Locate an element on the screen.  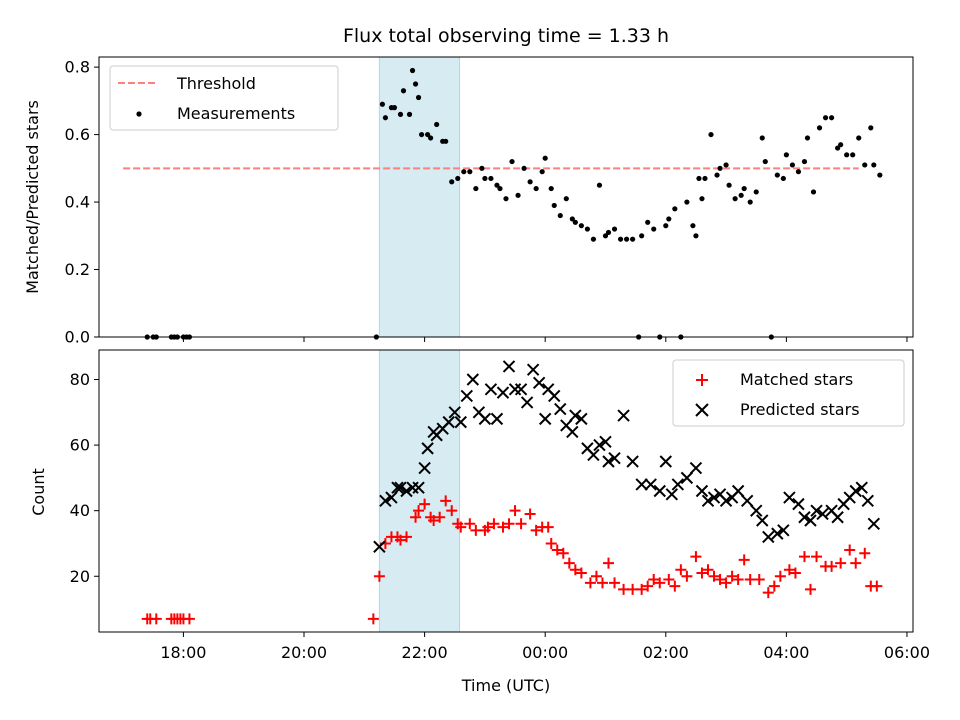
x-tick-label: 02:00 is located at coordinates (666, 652).